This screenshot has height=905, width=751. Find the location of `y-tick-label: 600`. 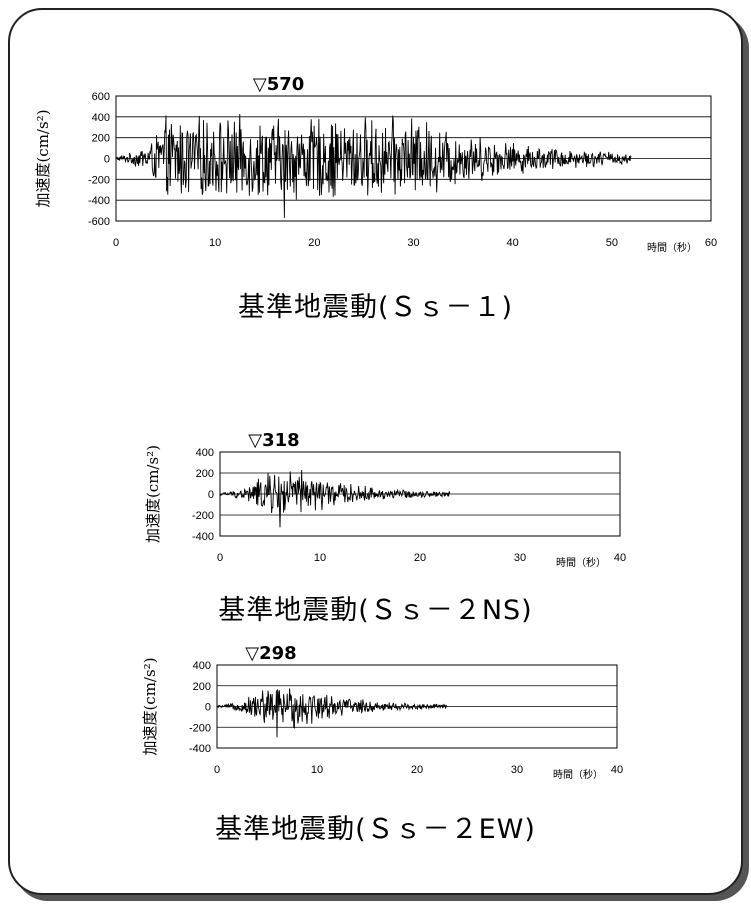

y-tick-label: 600 is located at coordinates (101, 97).